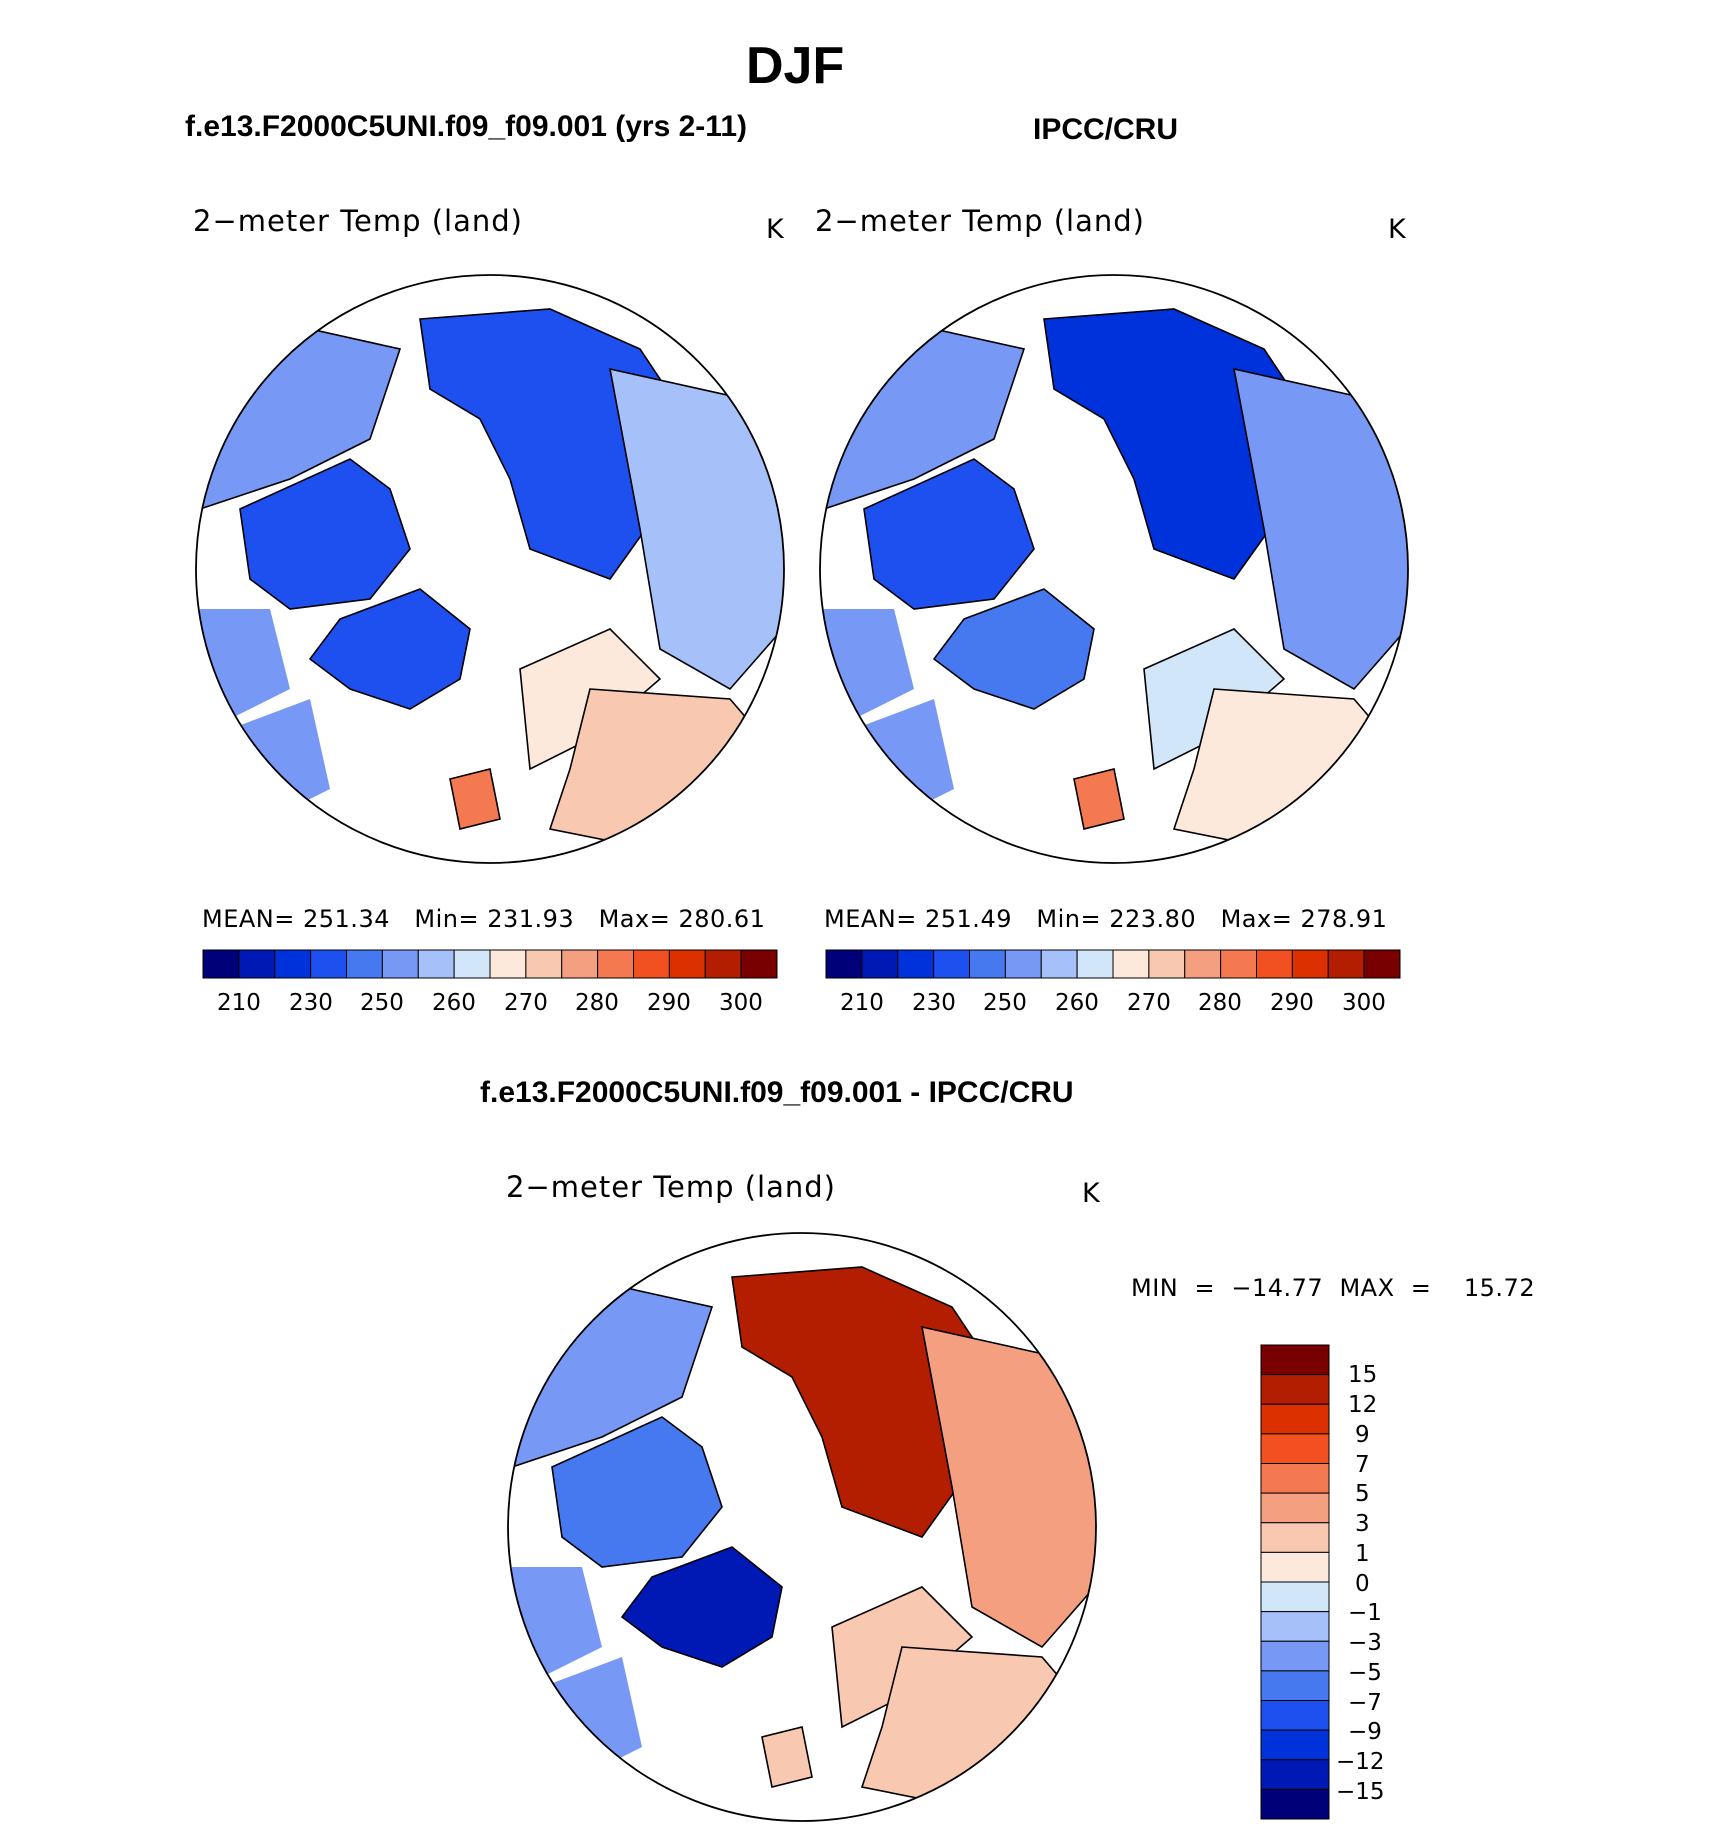 This screenshot has width=1710, height=1840. I want to click on panel2-variable-title: 2−meter Temp (land), so click(980, 221).